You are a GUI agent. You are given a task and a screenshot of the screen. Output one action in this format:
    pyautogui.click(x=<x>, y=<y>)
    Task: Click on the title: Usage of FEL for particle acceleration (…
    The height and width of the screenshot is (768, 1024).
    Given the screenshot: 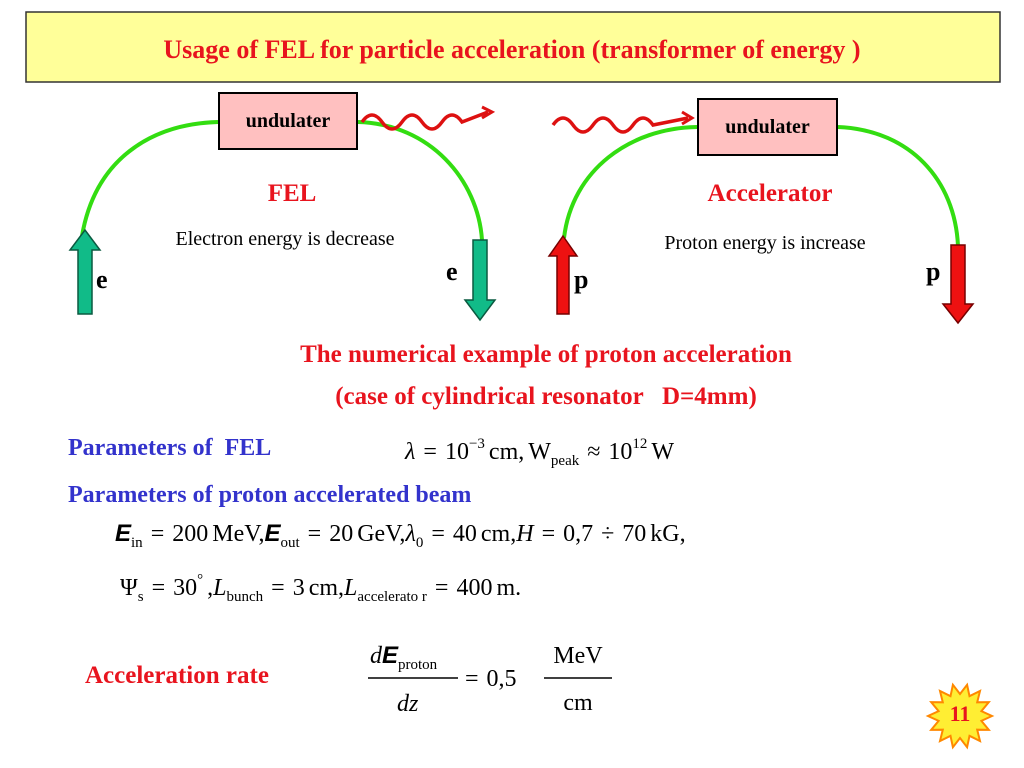 What is the action you would take?
    pyautogui.click(x=512, y=49)
    